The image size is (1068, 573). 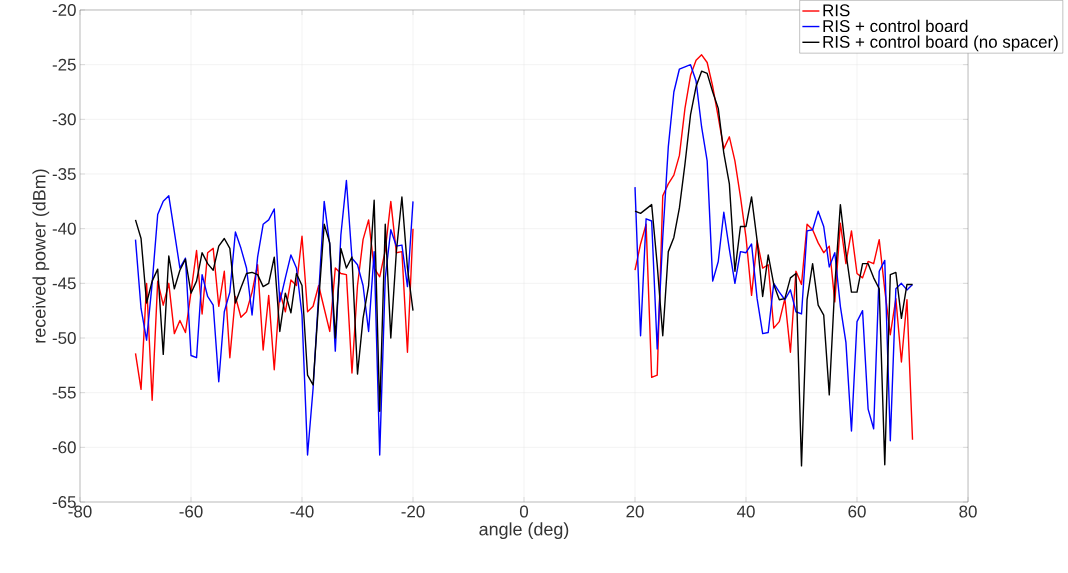 What do you see at coordinates (64, 119) in the screenshot?
I see `y-tick-label: -30` at bounding box center [64, 119].